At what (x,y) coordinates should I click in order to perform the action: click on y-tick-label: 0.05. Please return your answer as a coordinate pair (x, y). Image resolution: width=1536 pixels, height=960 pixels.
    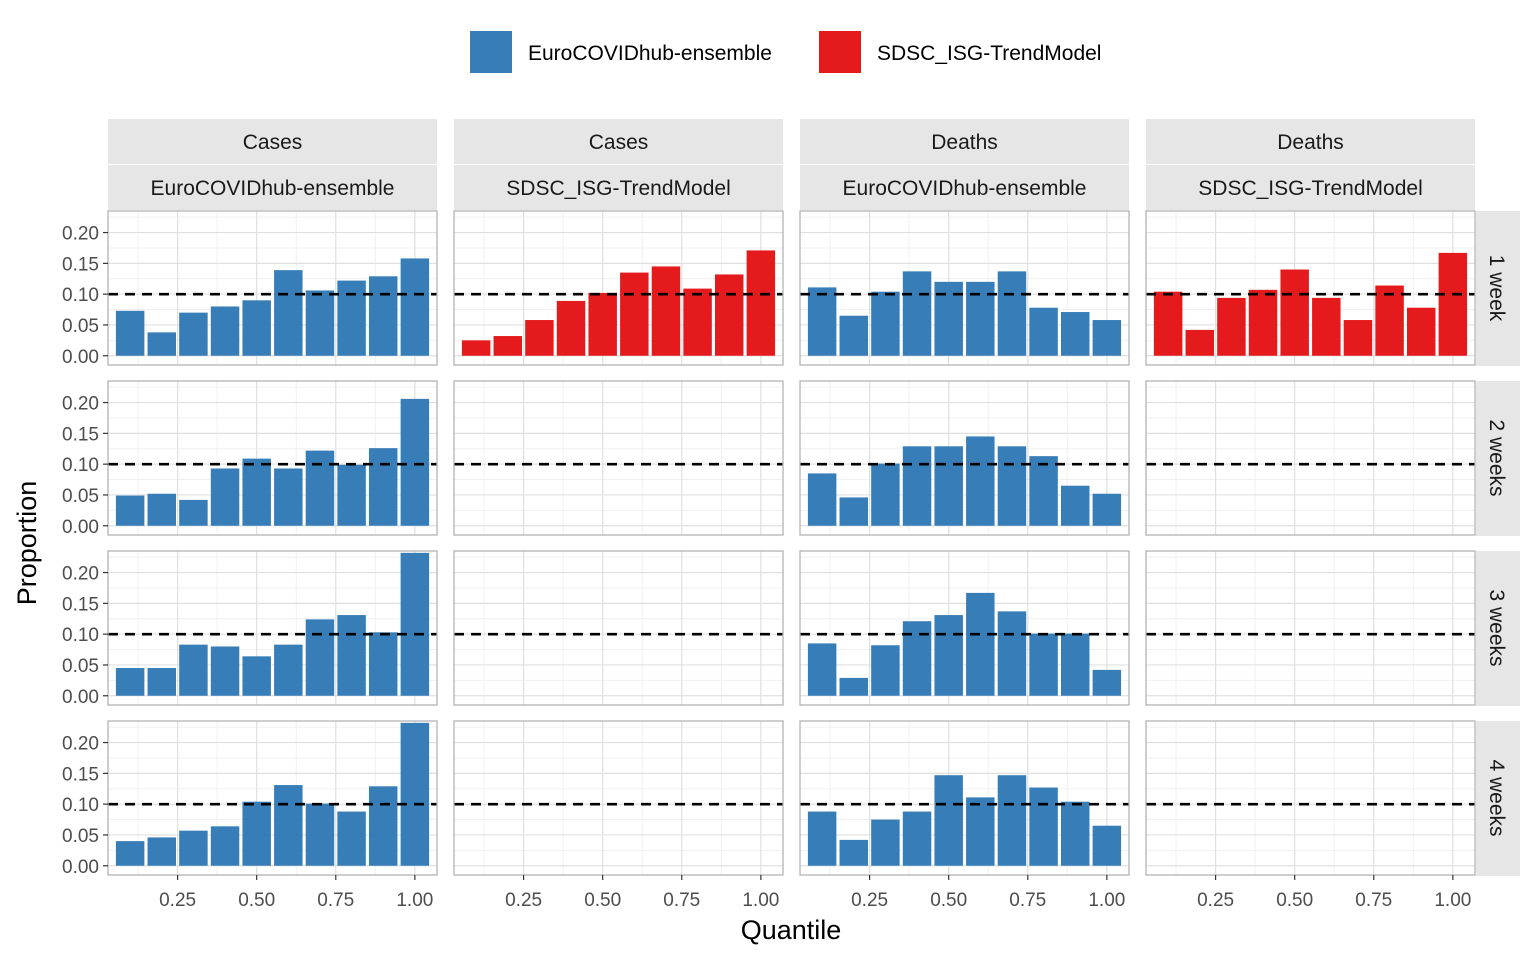
    Looking at the image, I should click on (80, 326).